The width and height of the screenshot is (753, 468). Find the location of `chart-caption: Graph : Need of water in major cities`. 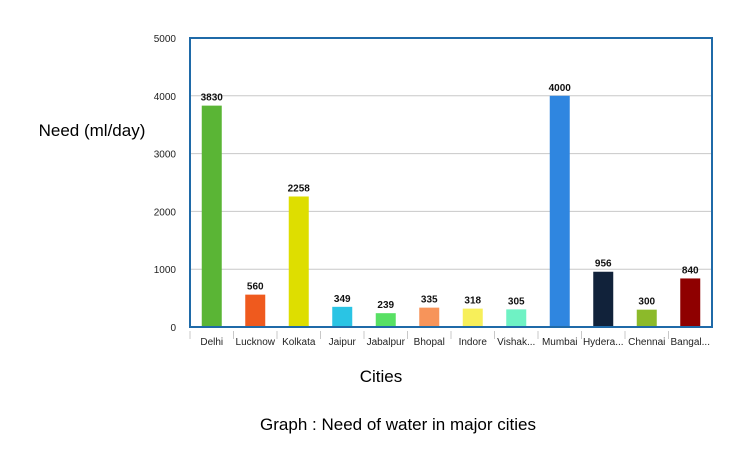

chart-caption: Graph : Need of water in major cities is located at coordinates (398, 424).